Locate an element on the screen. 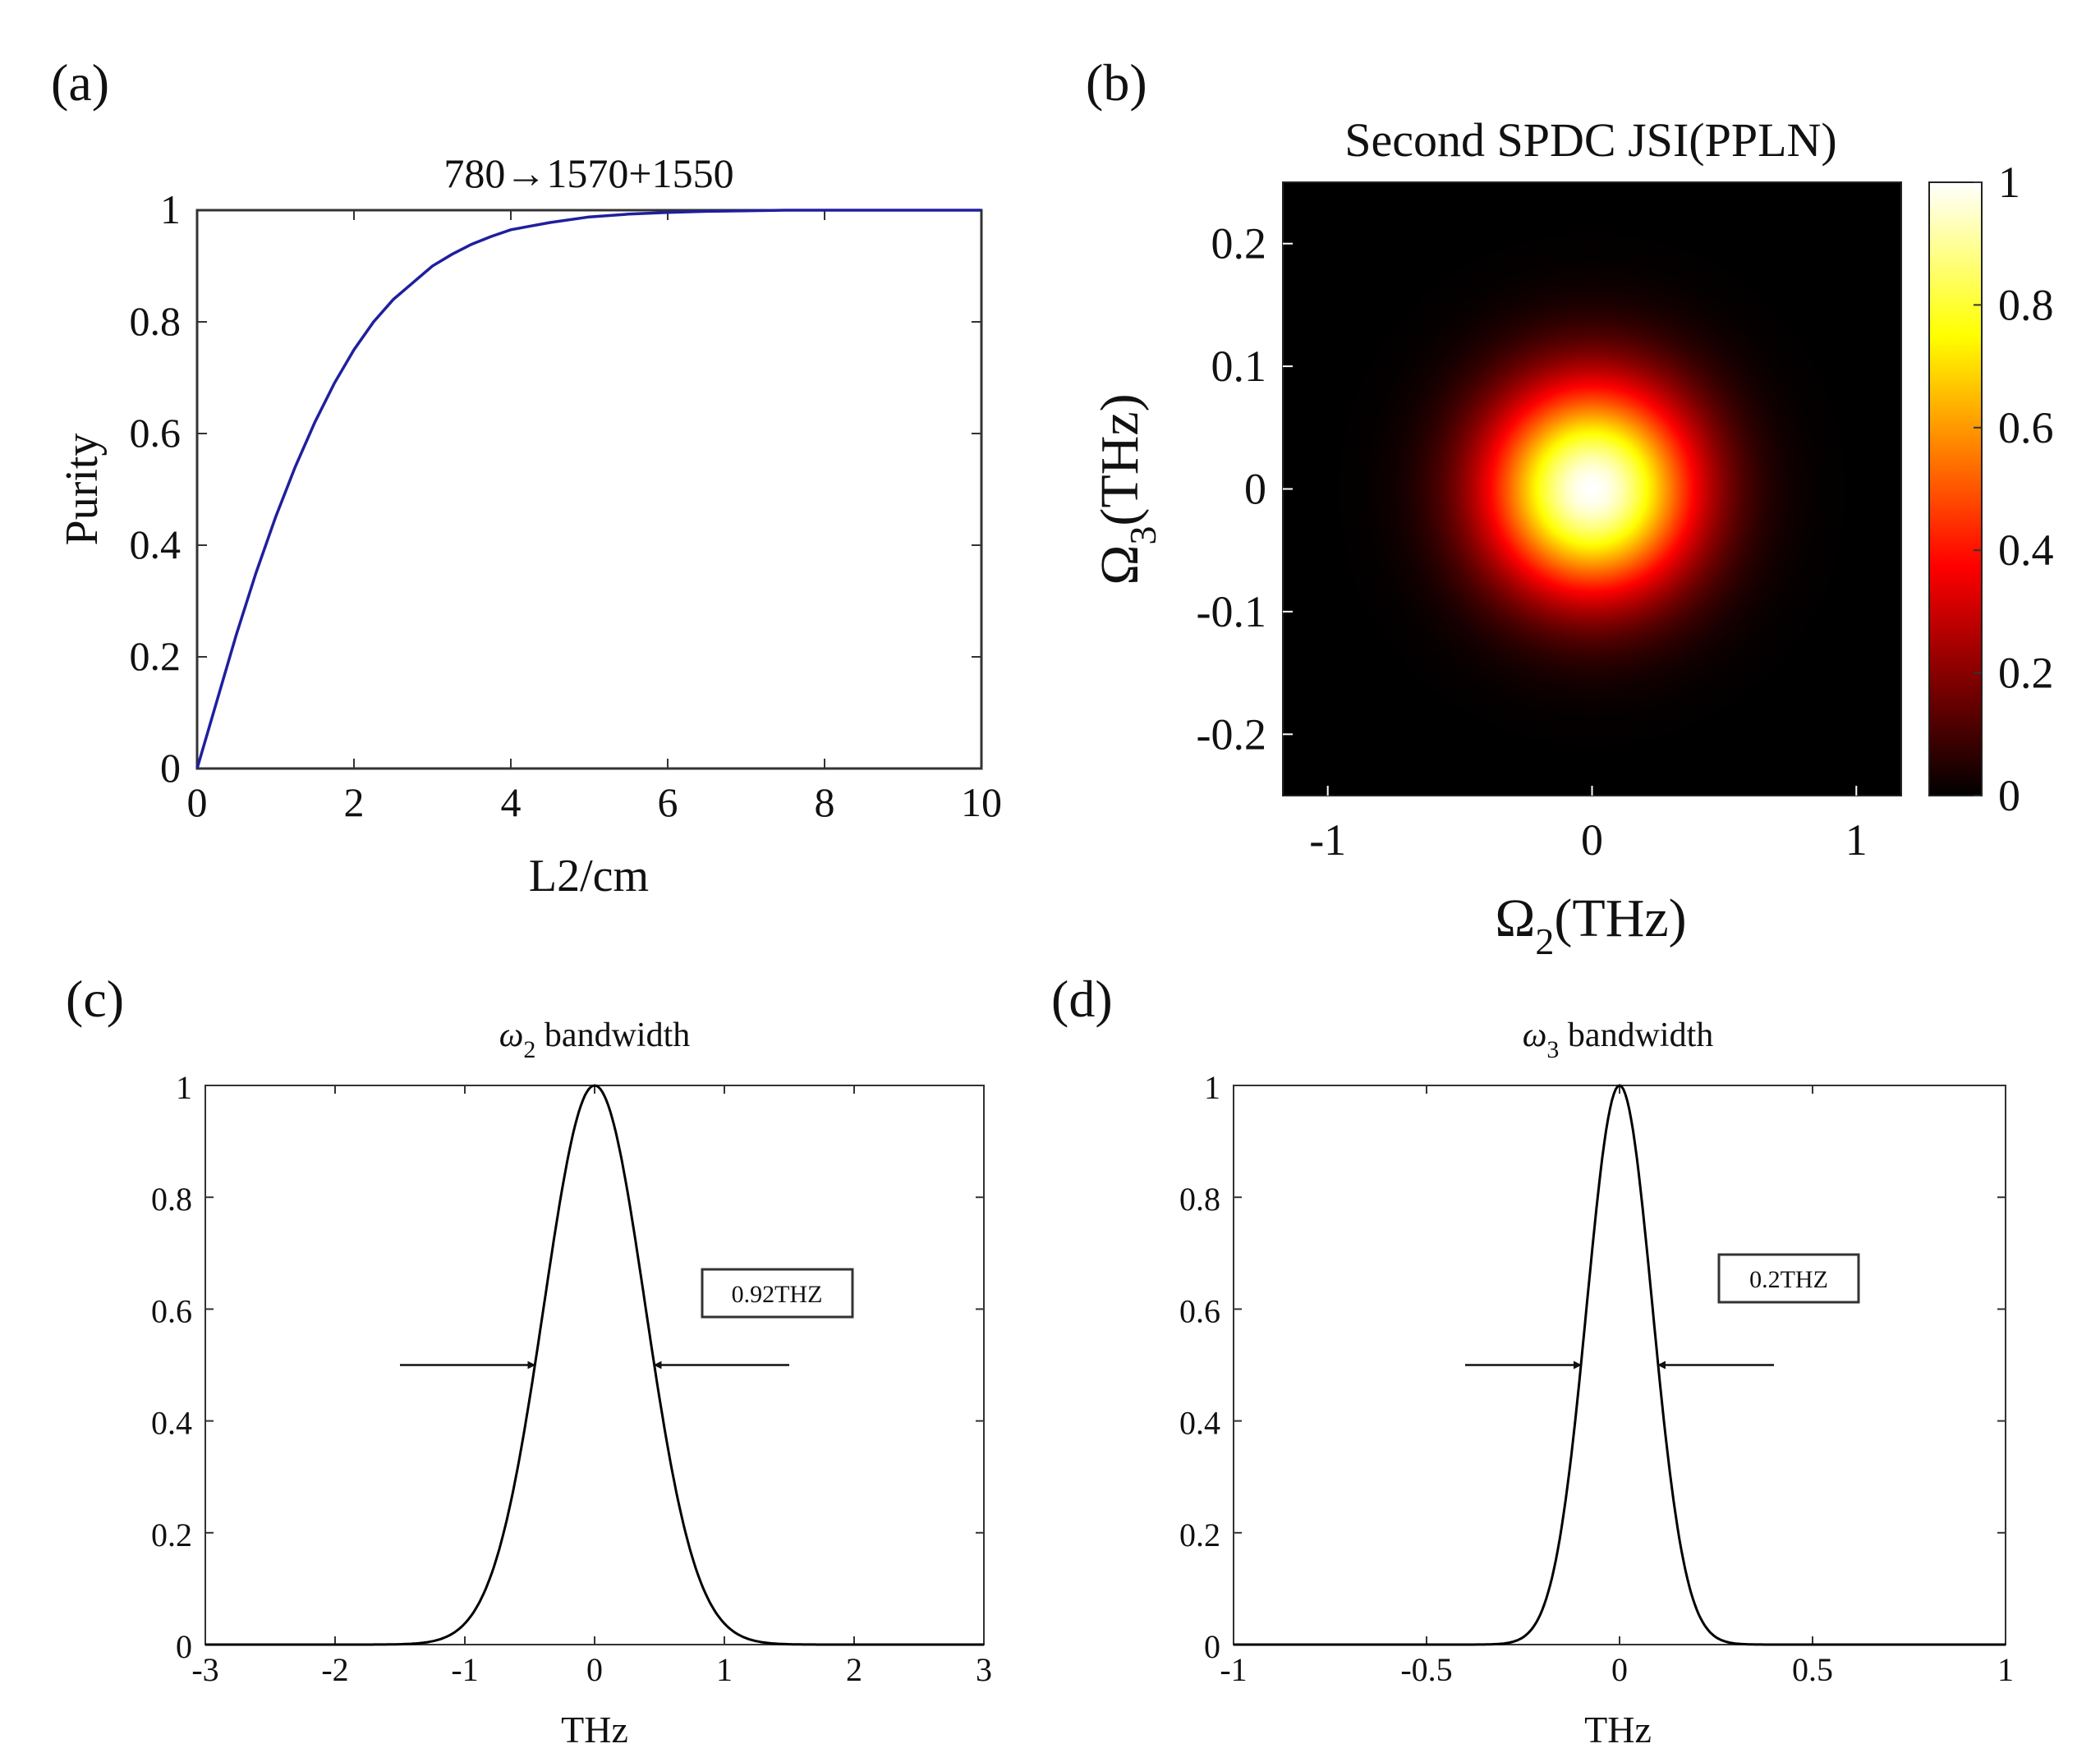  panel-d-xtick-label: 0 is located at coordinates (1619, 1669).